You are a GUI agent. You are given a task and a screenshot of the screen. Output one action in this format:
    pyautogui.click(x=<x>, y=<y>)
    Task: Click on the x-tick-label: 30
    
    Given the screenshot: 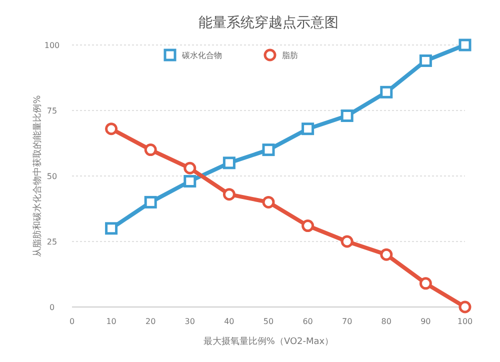 What is the action you would take?
    pyautogui.click(x=189, y=321)
    